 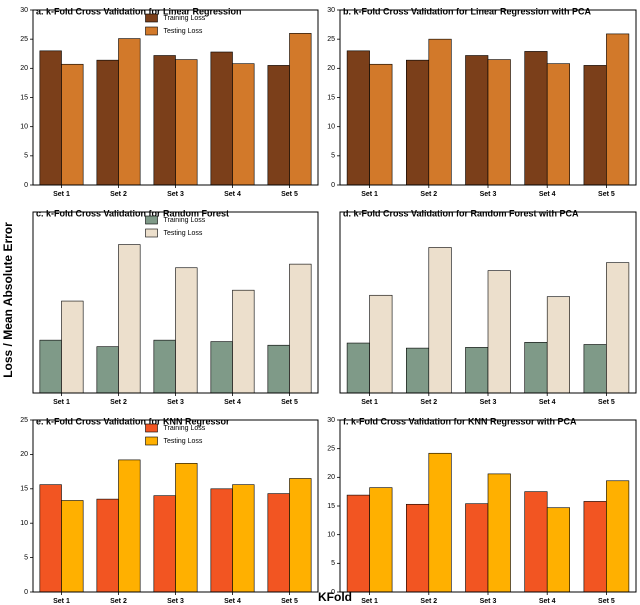 What do you see at coordinates (183, 233) in the screenshot?
I see `legend-label: Testing Loss` at bounding box center [183, 233].